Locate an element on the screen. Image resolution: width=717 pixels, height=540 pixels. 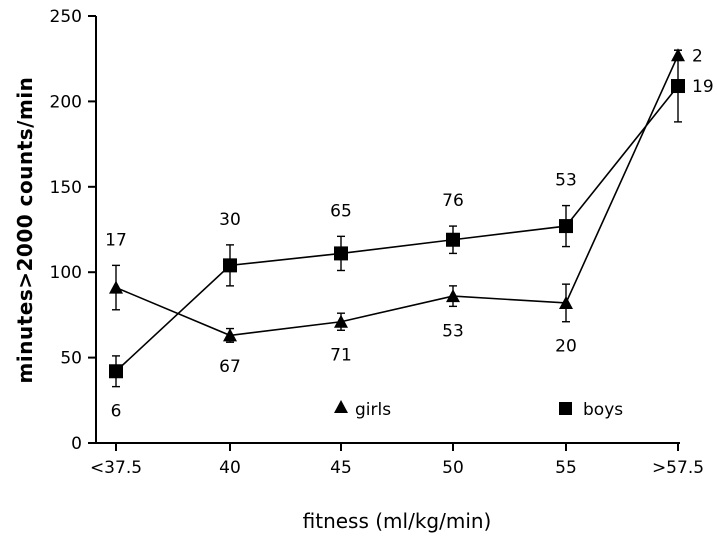
legend-girls-label: girls is located at coordinates (373, 410).